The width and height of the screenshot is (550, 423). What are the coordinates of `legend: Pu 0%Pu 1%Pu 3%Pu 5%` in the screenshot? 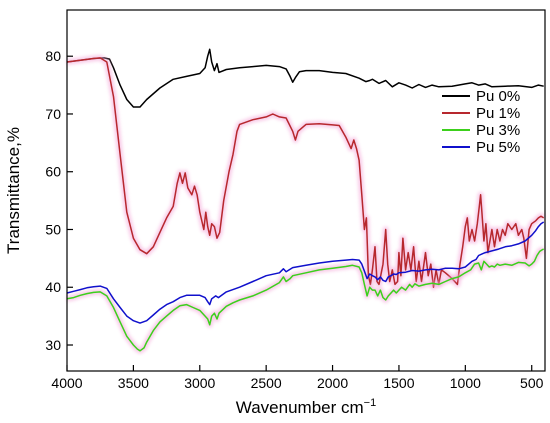 It's located at (481, 122).